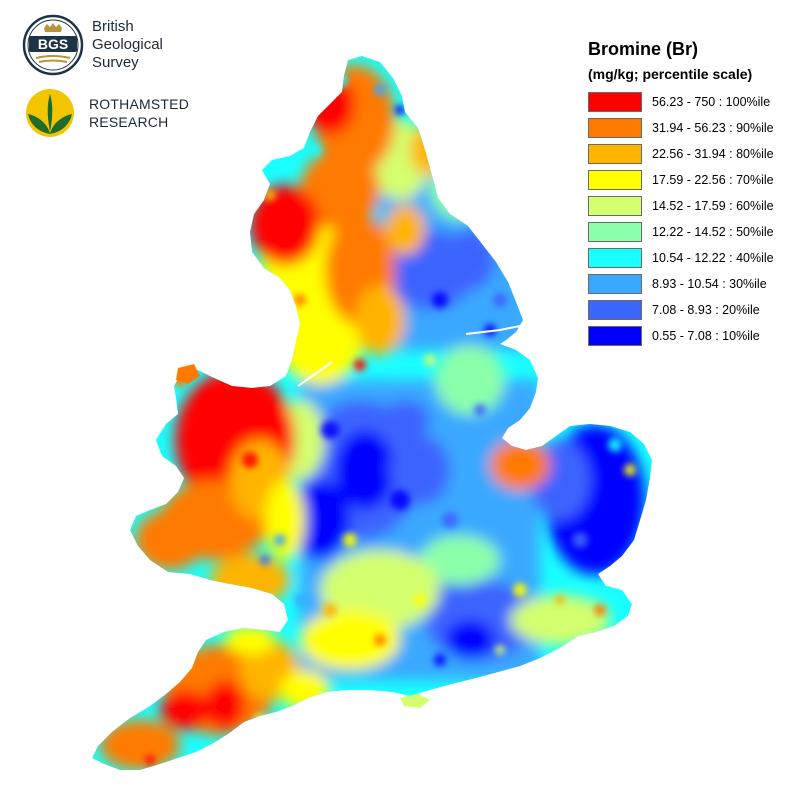  Describe the element at coordinates (706, 336) in the screenshot. I see `legend-label: 0.55 - 7.08 : 10%ile` at that location.